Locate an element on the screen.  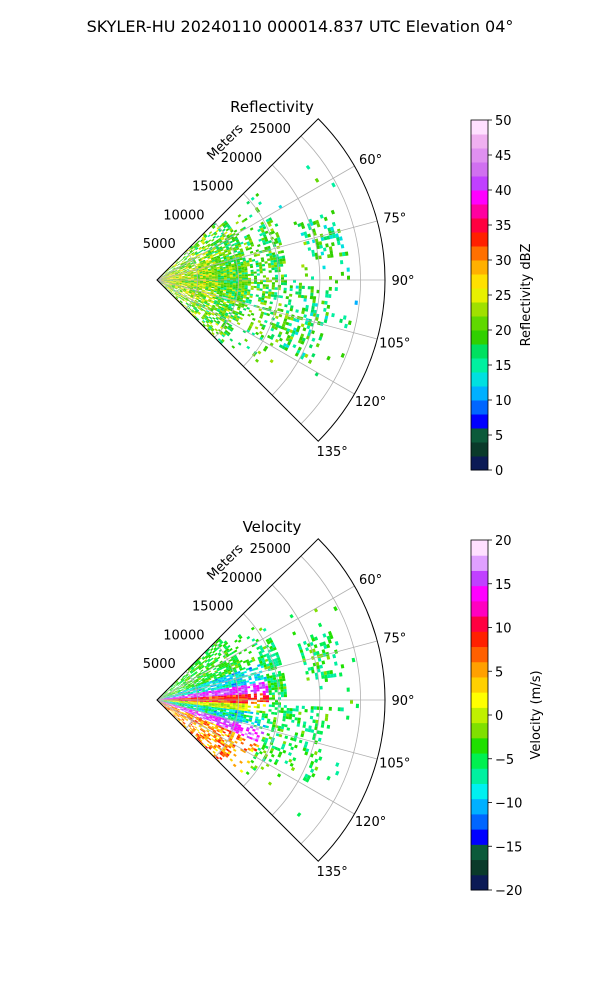
colorbar-tick-label: −5 is located at coordinates (504, 760).